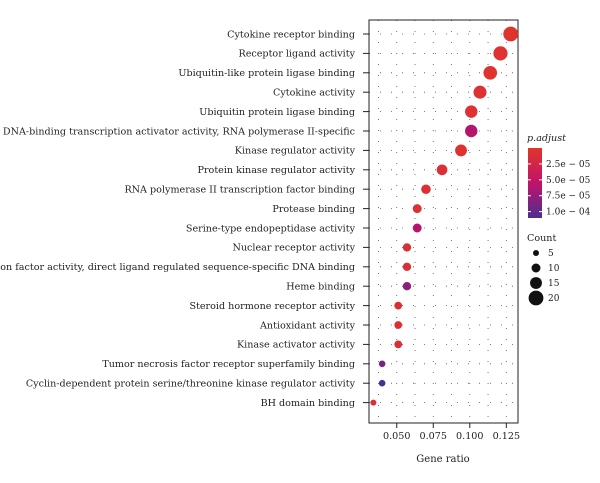 Image resolution: width=600 pixels, height=483 pixels. Describe the element at coordinates (266, 73) in the screenshot. I see `category-label: Ubiquitin-like protein ligase binding` at that location.